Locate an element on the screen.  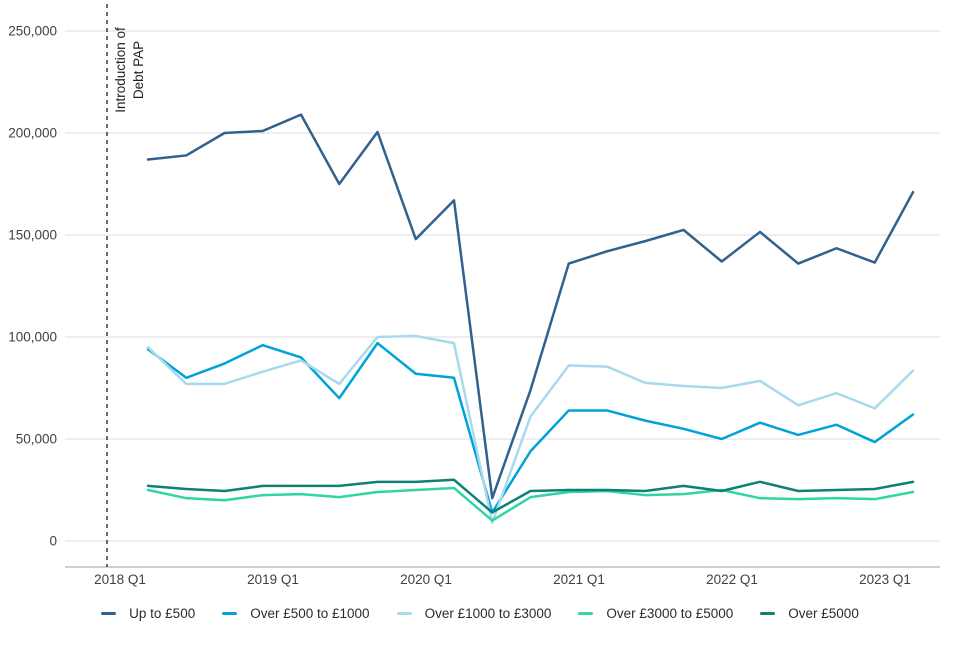
legend-label: Over £3000 to £5000 is located at coordinates (670, 613).